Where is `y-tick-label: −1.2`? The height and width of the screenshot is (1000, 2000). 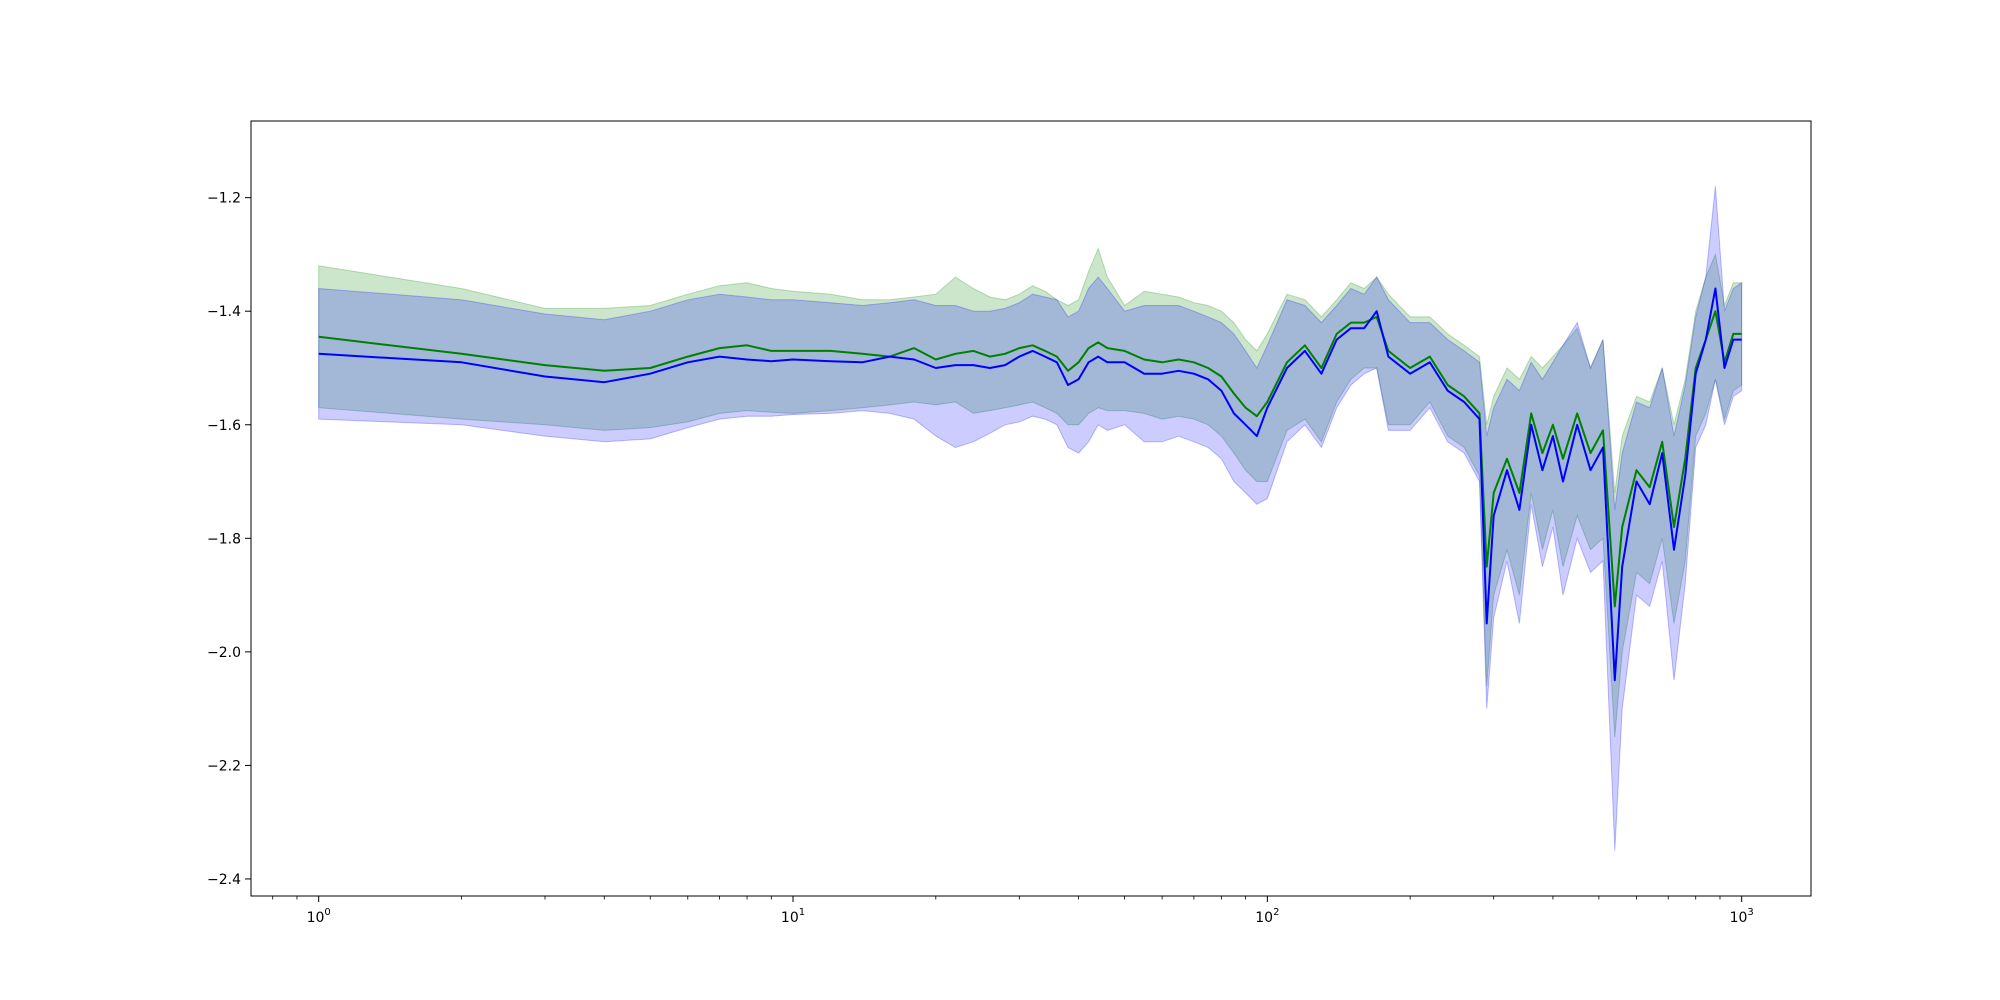 y-tick-label: −1.2 is located at coordinates (224, 199).